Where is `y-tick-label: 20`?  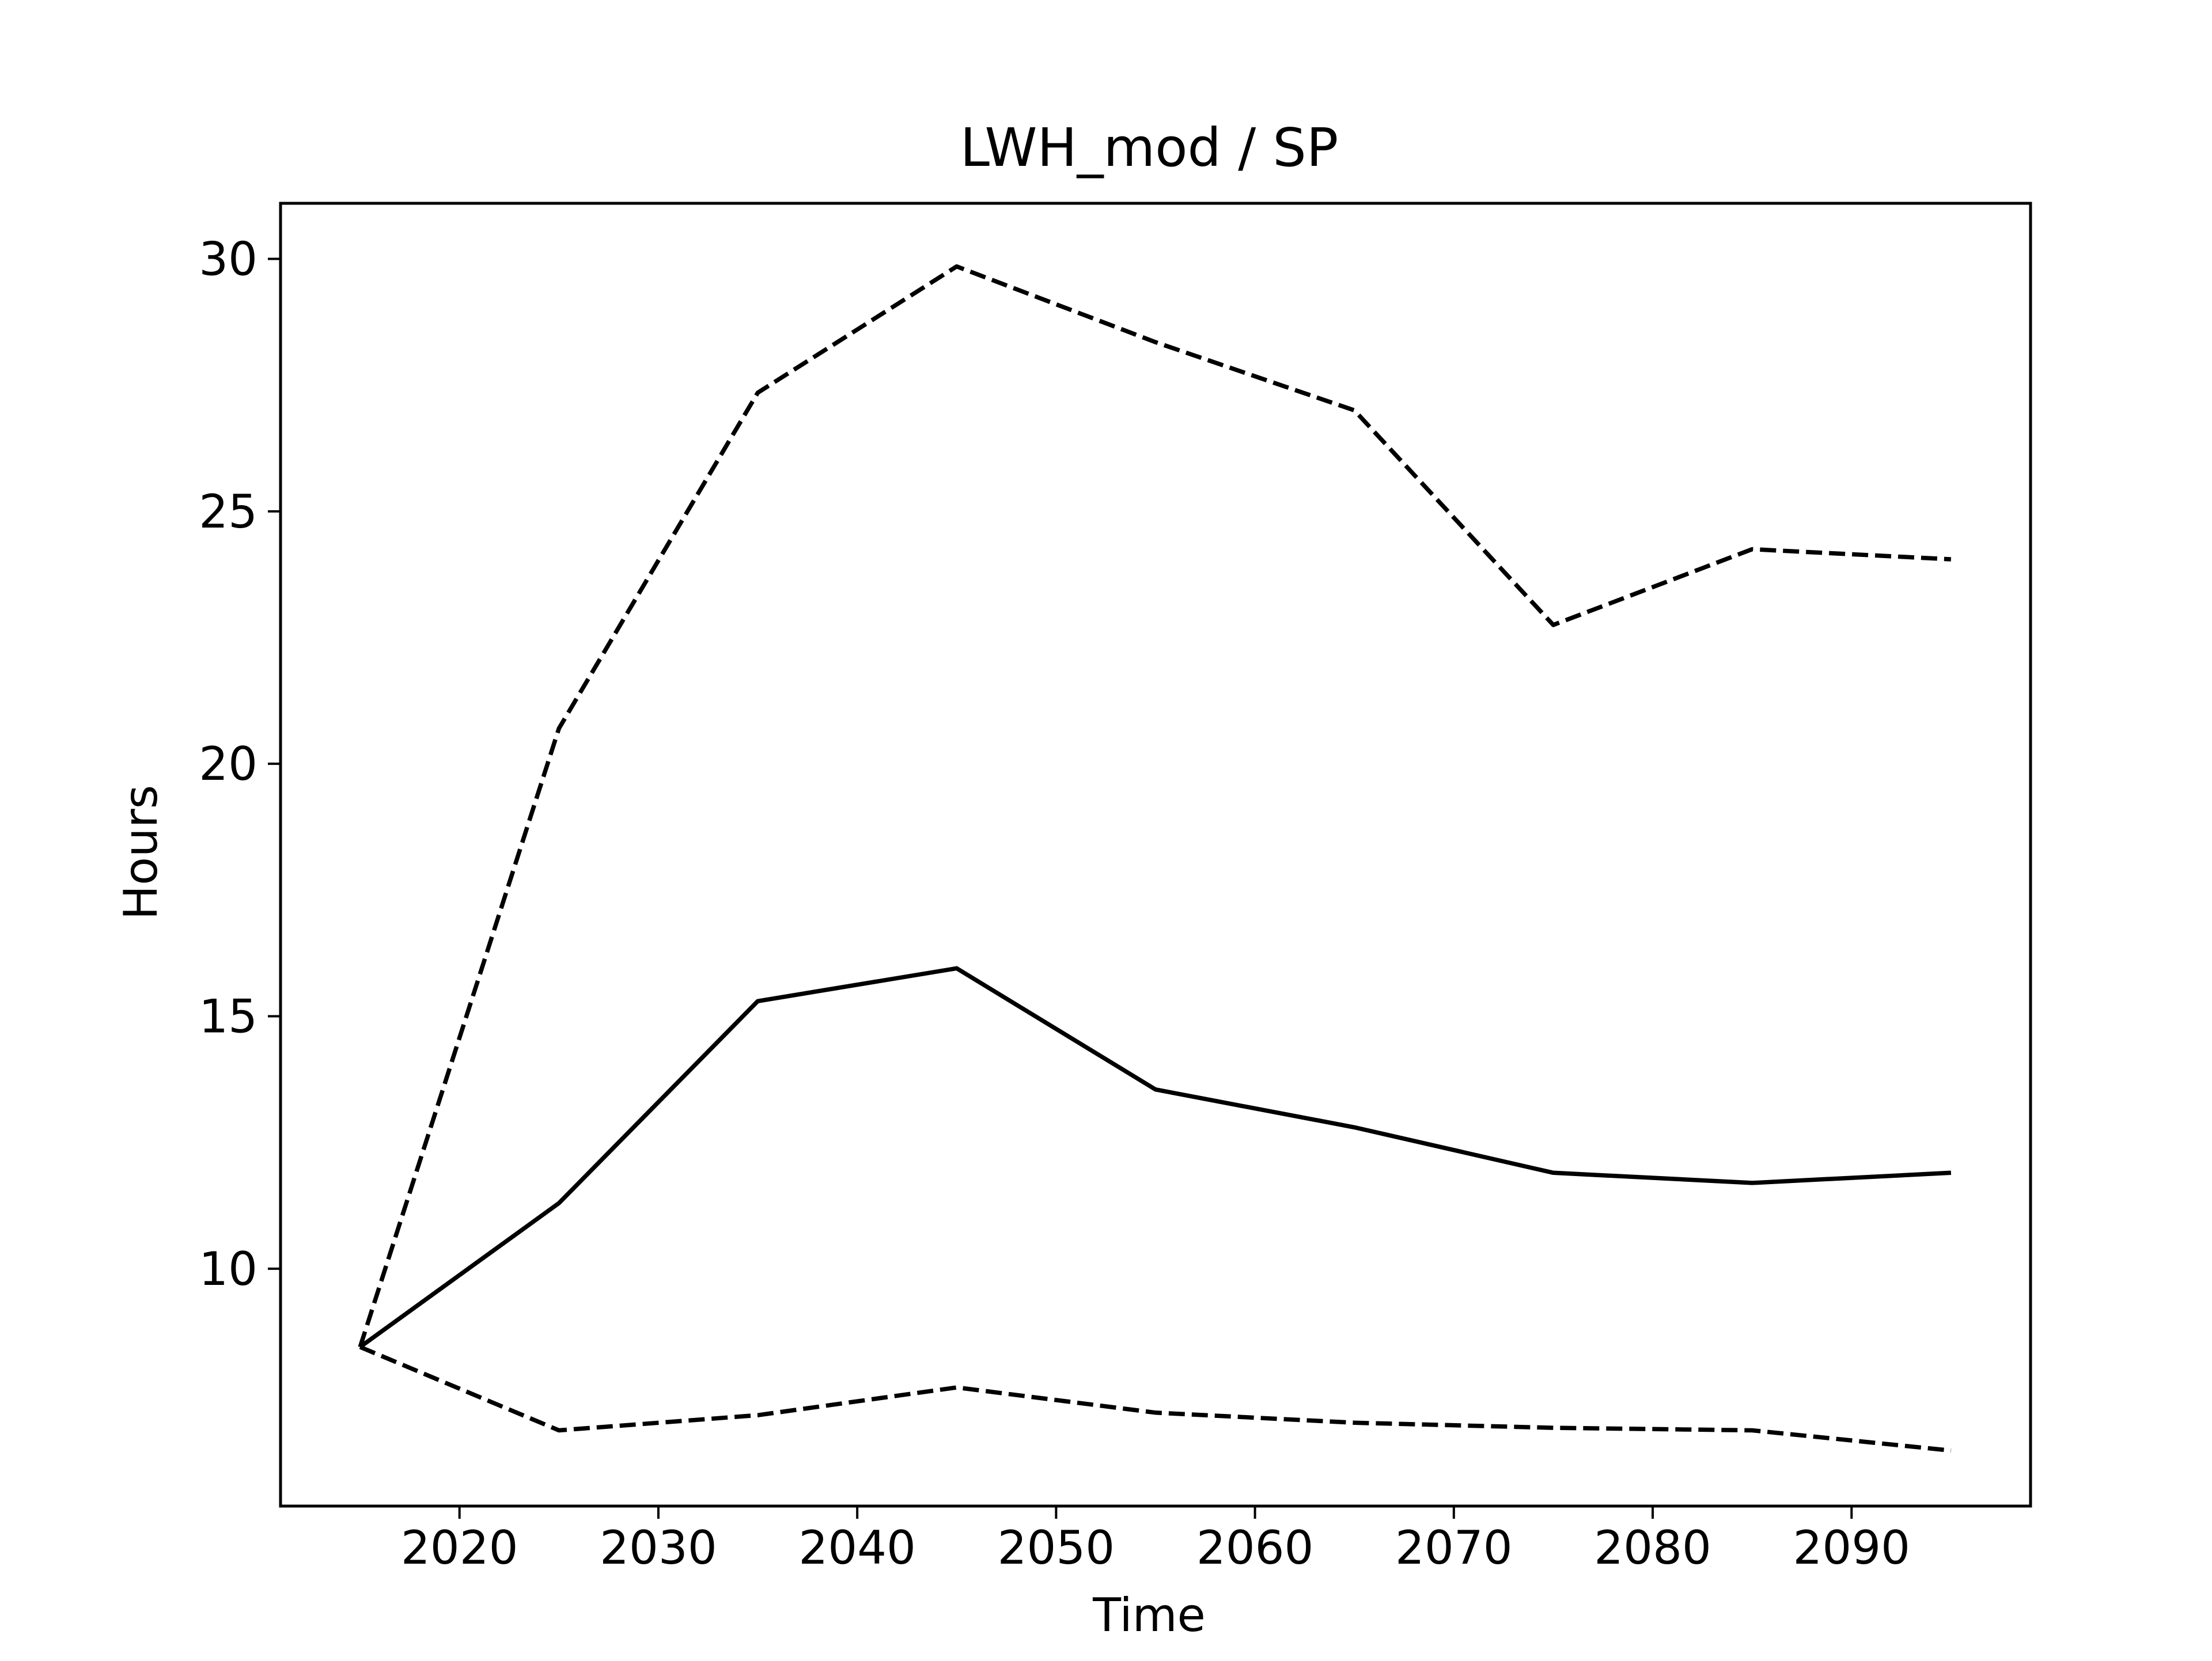
y-tick-label: 20 is located at coordinates (228, 764).